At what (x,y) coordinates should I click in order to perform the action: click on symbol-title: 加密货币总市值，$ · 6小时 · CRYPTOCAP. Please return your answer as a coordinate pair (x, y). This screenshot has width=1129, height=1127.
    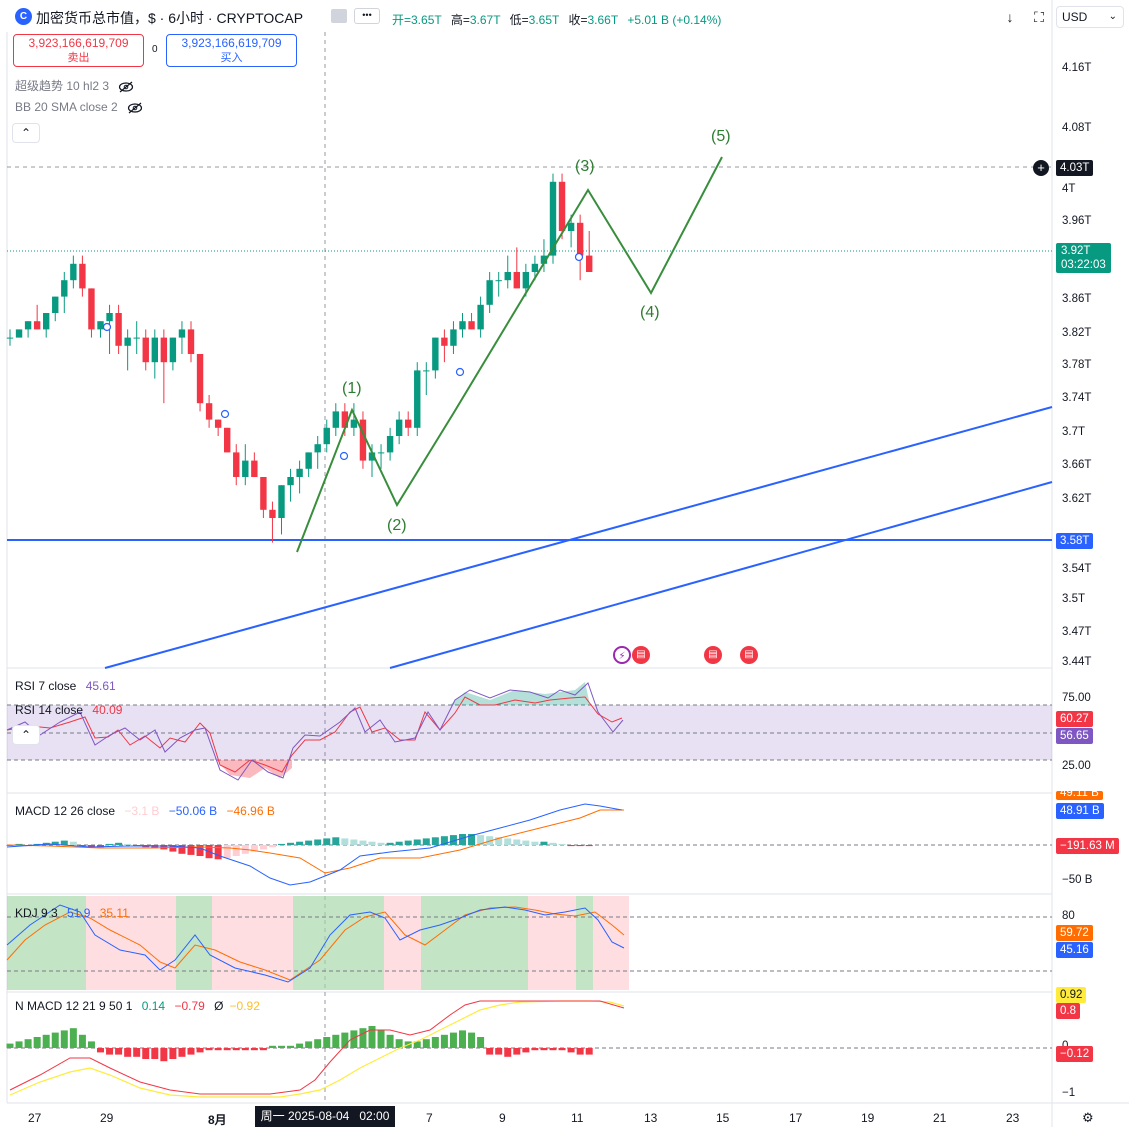
    Looking at the image, I should click on (170, 18).